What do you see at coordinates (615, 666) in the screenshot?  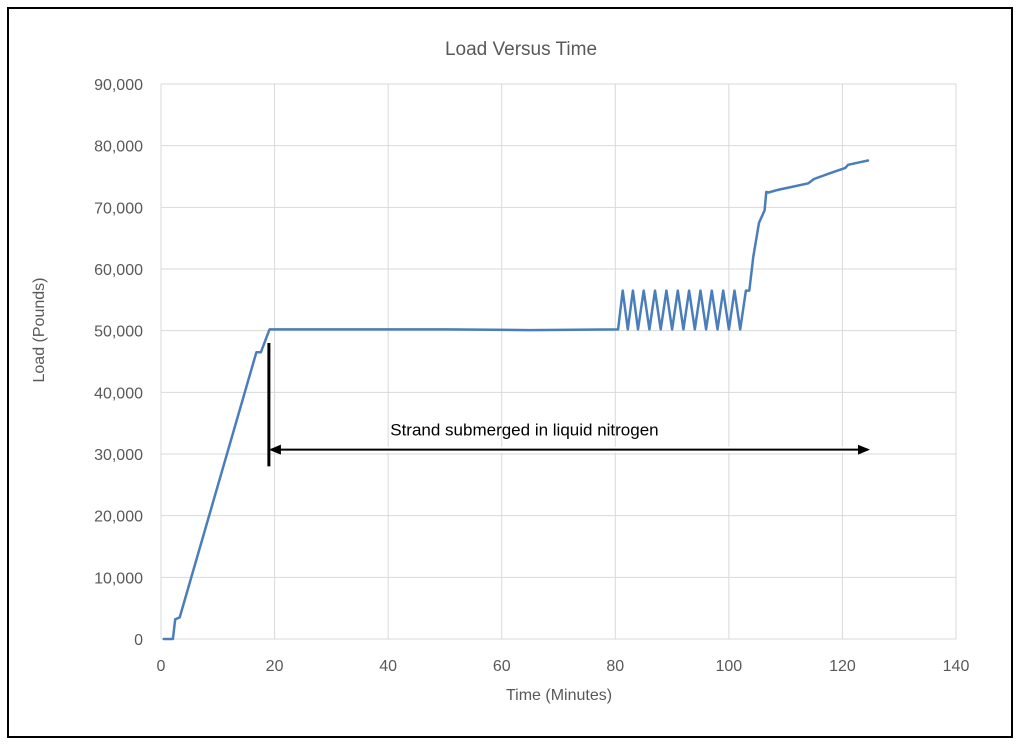 I see `x-tick-label: 80` at bounding box center [615, 666].